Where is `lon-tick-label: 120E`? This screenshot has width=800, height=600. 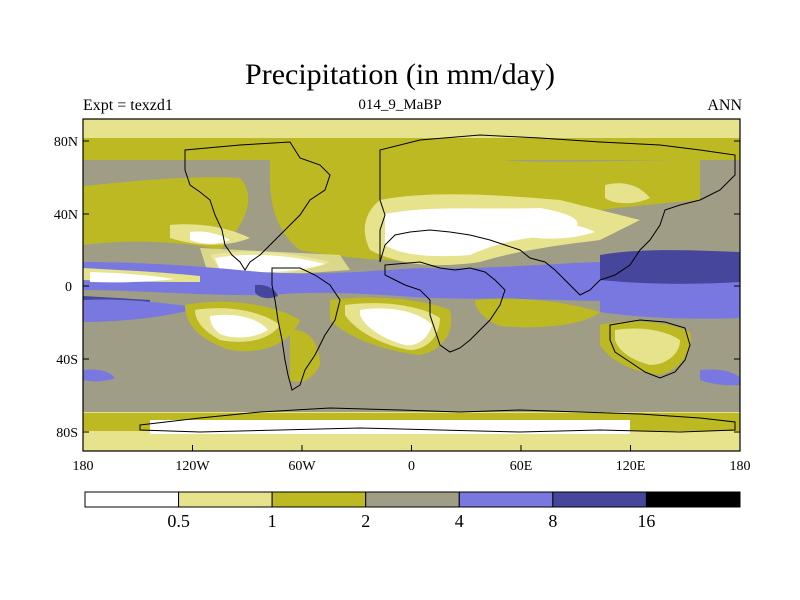
lon-tick-label: 120E is located at coordinates (631, 466).